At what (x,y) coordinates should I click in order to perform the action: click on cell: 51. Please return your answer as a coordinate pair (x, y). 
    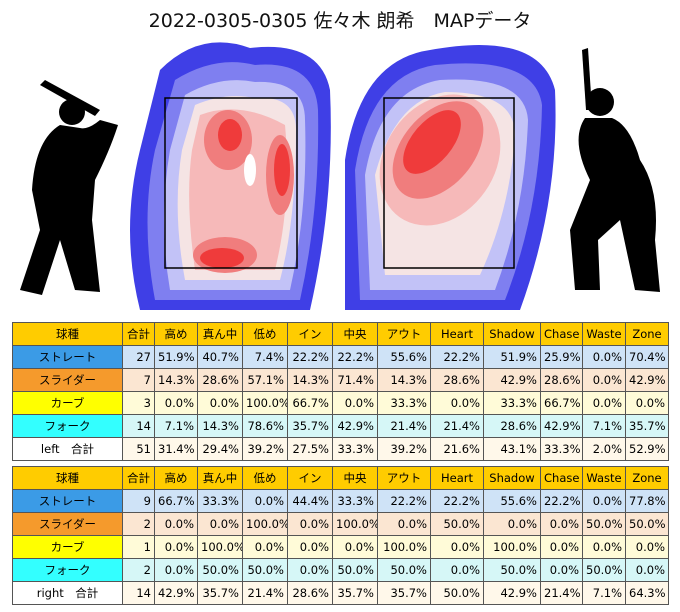
    Looking at the image, I should click on (138, 449).